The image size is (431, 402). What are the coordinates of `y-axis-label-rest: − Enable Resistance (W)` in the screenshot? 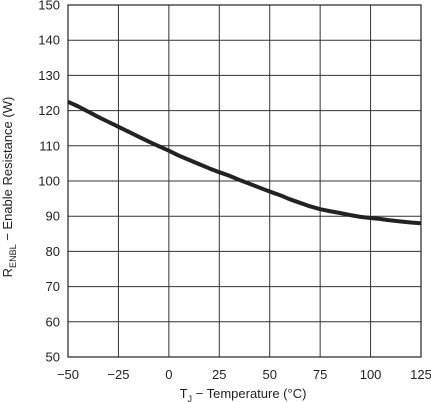 It's located at (7, 171).